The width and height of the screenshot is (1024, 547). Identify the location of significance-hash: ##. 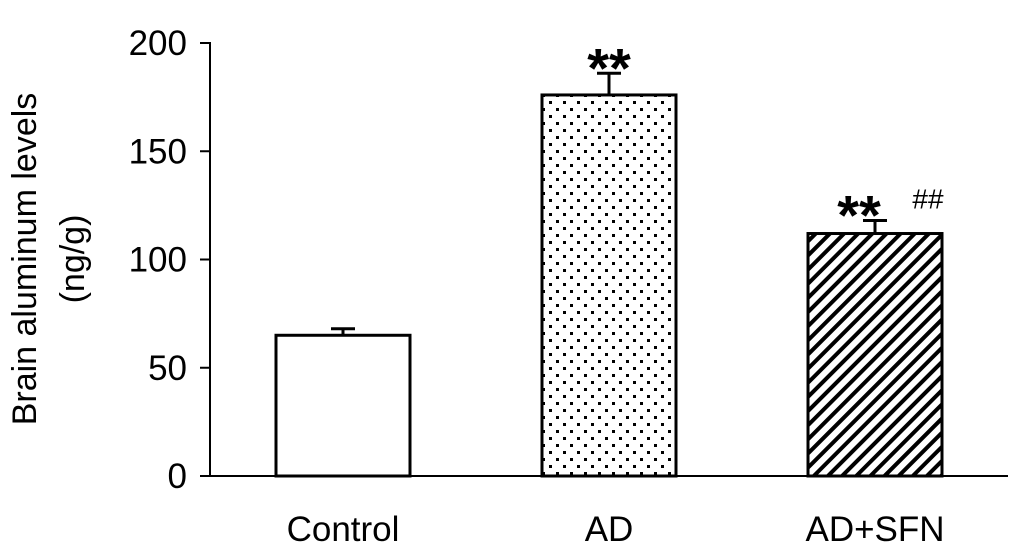
(928, 199).